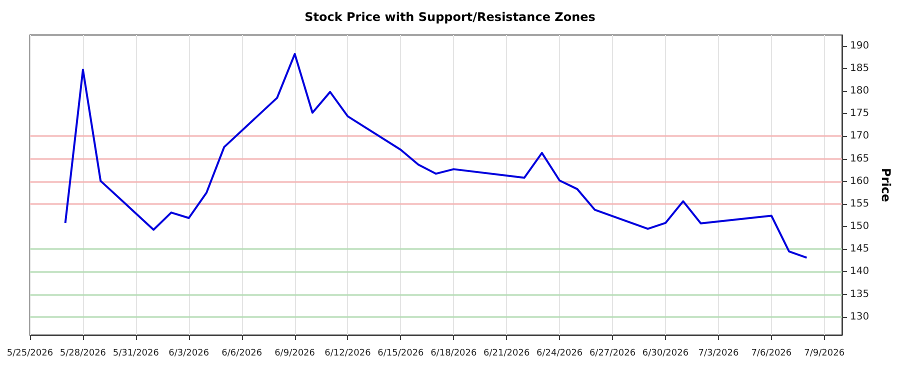 The image size is (900, 375). What do you see at coordinates (771, 353) in the screenshot?
I see `x-tick-label: 7/6/2026` at bounding box center [771, 353].